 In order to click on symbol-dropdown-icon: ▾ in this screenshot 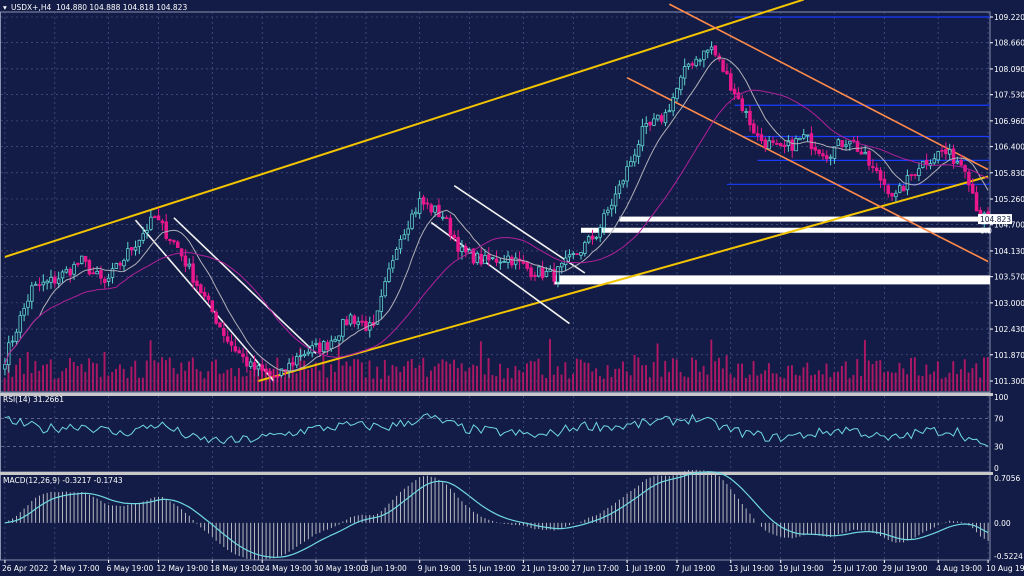, I will do `click(5, 7)`.